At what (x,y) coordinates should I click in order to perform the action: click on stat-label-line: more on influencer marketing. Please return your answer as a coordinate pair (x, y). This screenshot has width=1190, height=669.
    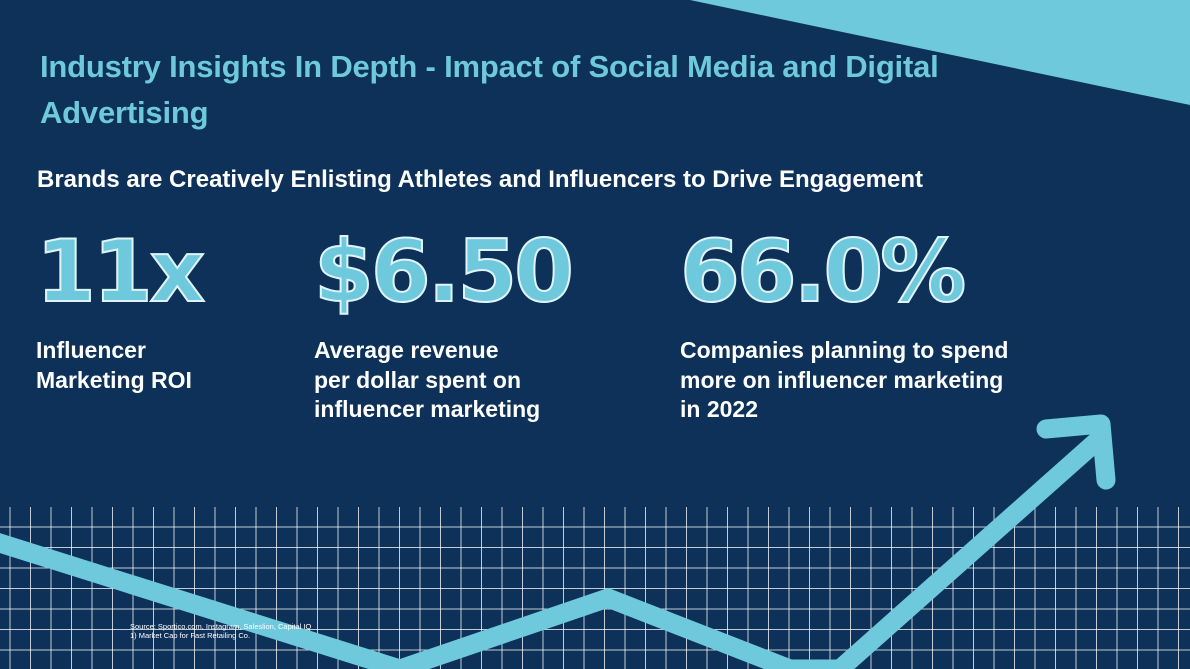
    Looking at the image, I should click on (842, 379).